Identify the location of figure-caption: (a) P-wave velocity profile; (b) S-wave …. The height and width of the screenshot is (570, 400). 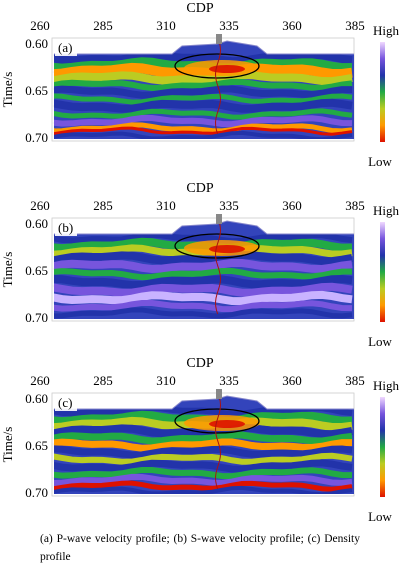
(200, 548).